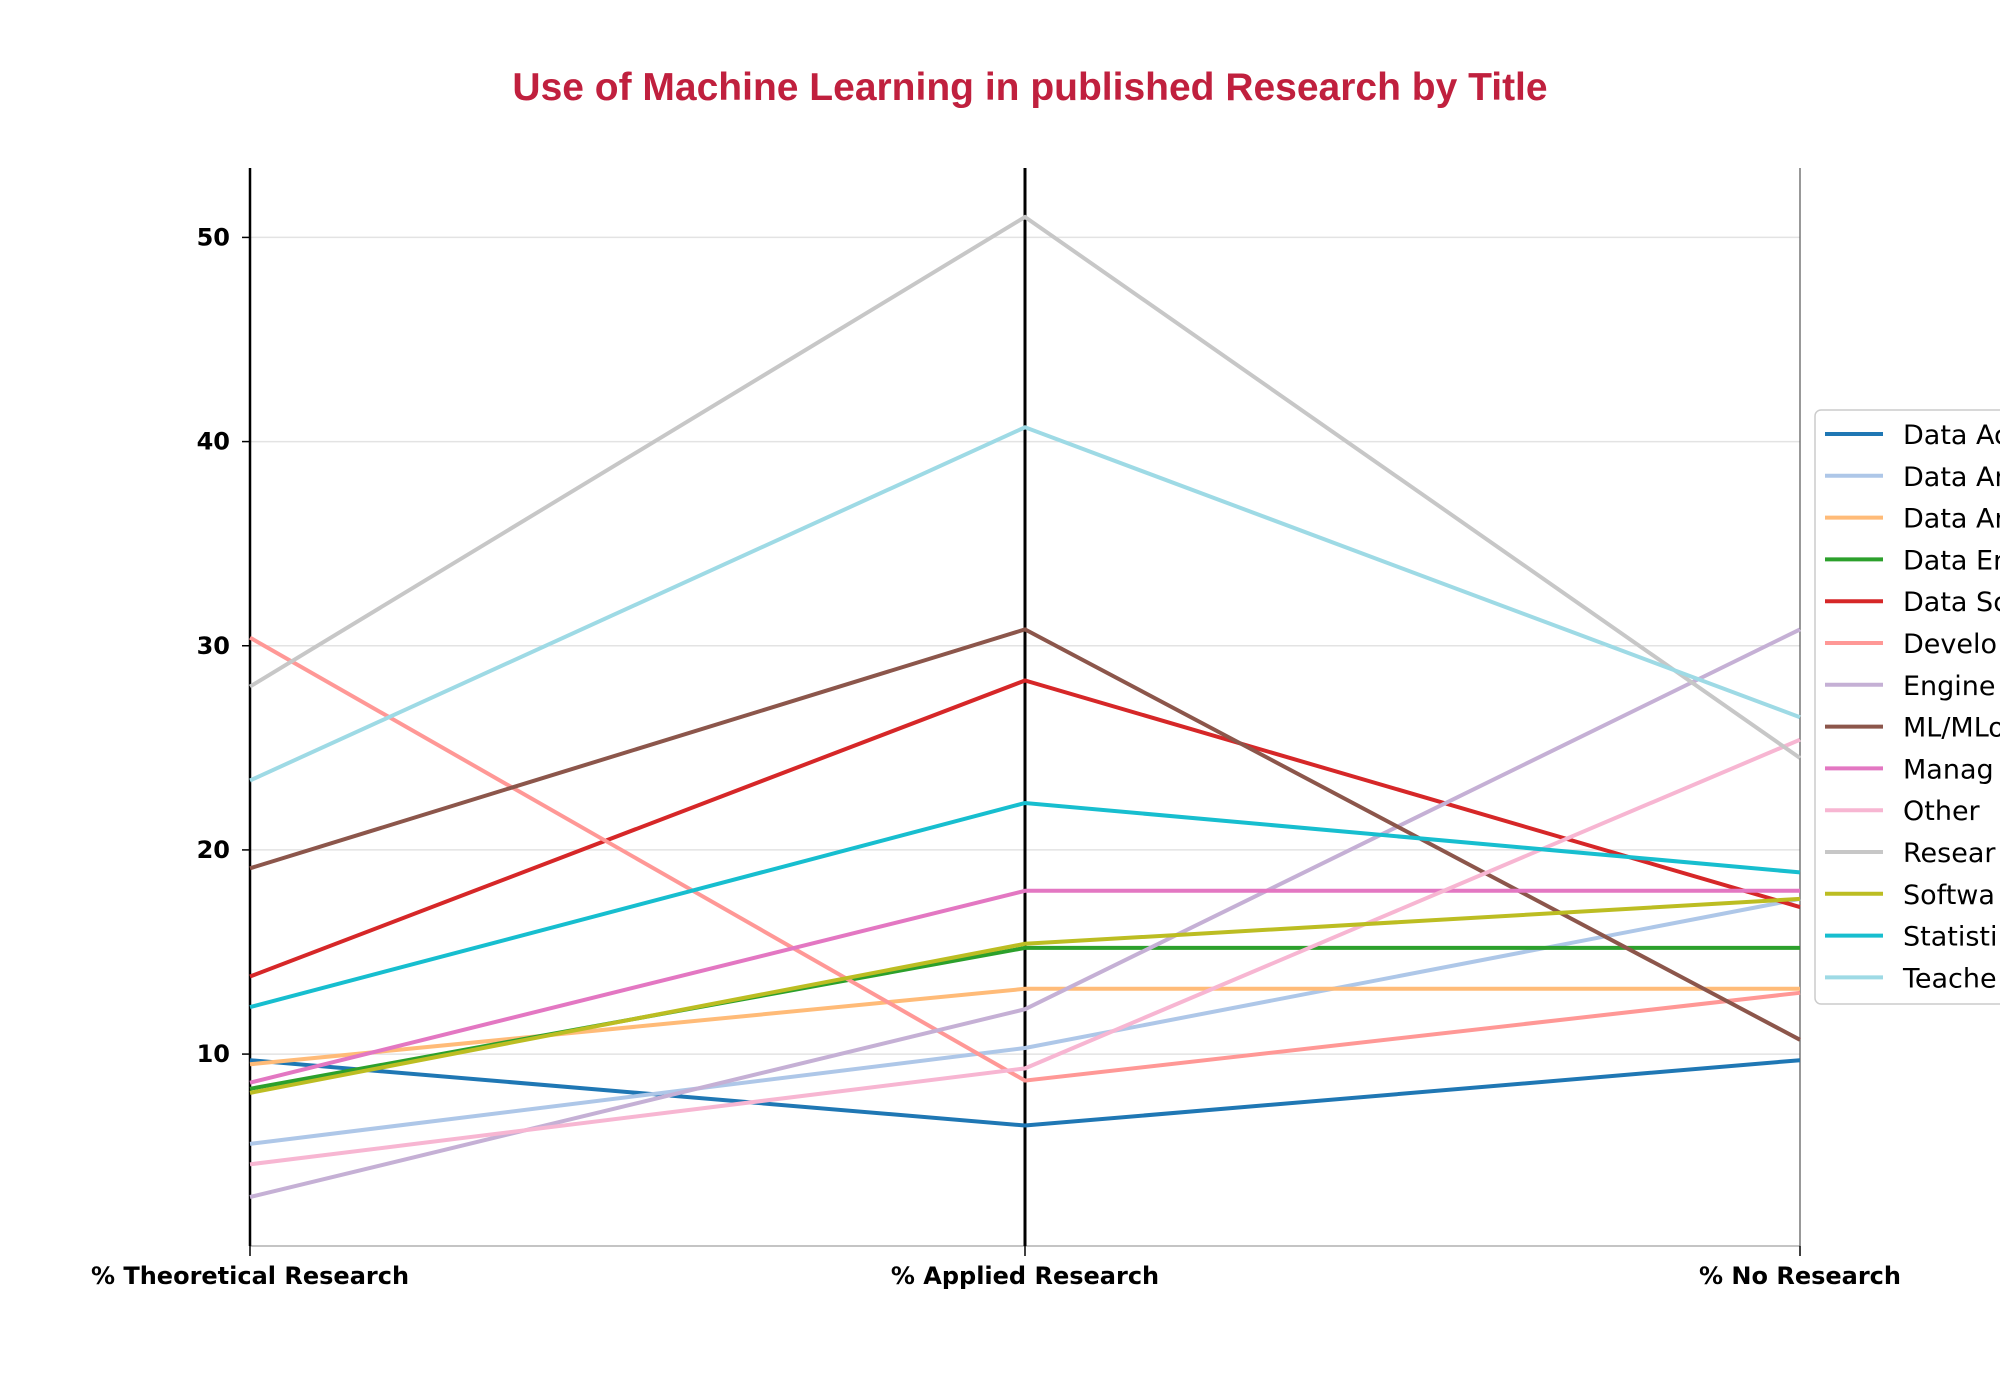 This screenshot has height=1400, width=2000. Describe the element at coordinates (1951, 602) in the screenshot. I see `legend-entry: Data Sc` at that location.